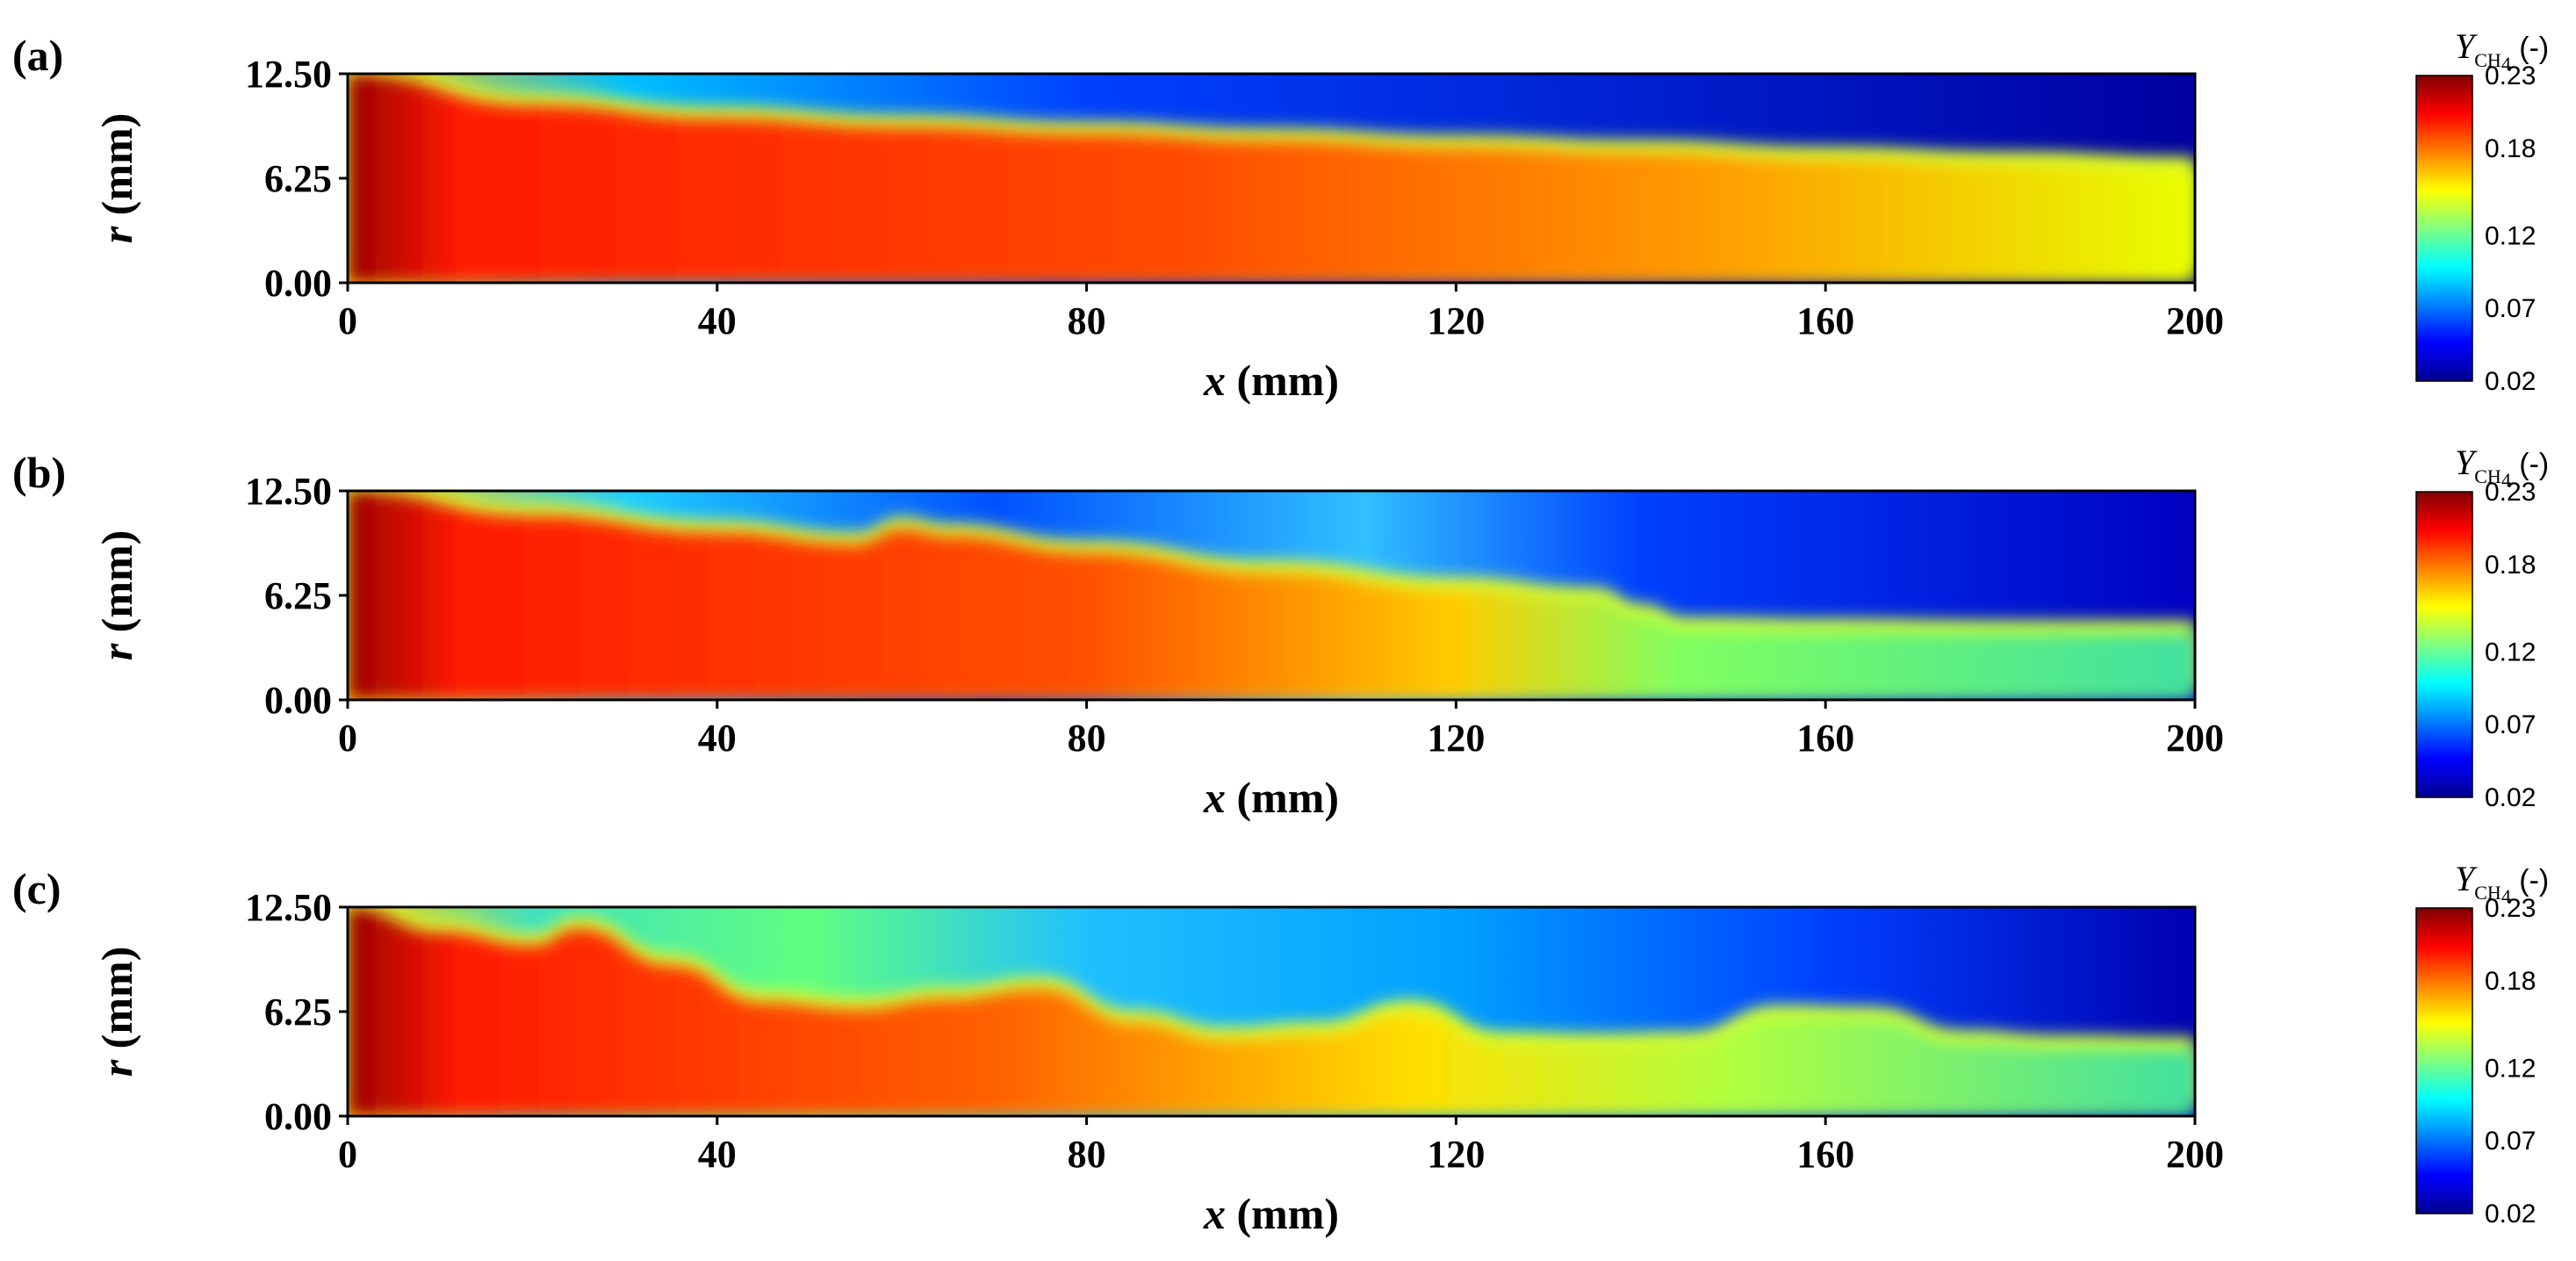  Describe the element at coordinates (36, 888) in the screenshot. I see `panel-label: (c)` at that location.